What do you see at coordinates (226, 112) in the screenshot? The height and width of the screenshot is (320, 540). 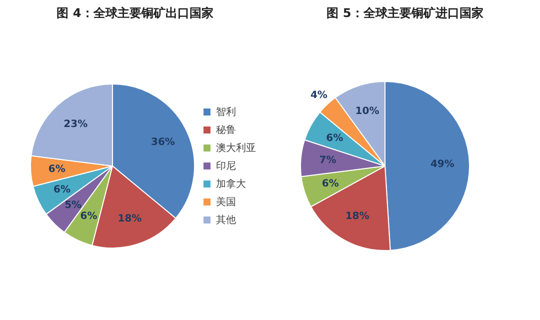 I see `legend-label: 智利` at bounding box center [226, 112].